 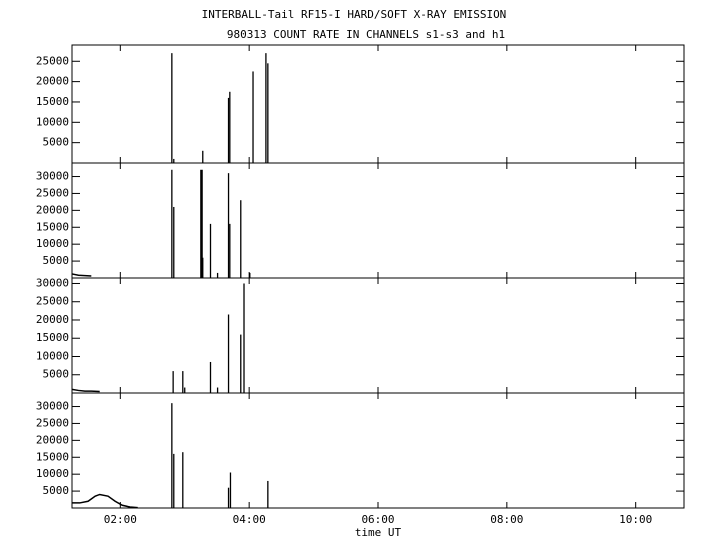 I want to click on x-tick-label: 06:00, so click(x=377, y=519).